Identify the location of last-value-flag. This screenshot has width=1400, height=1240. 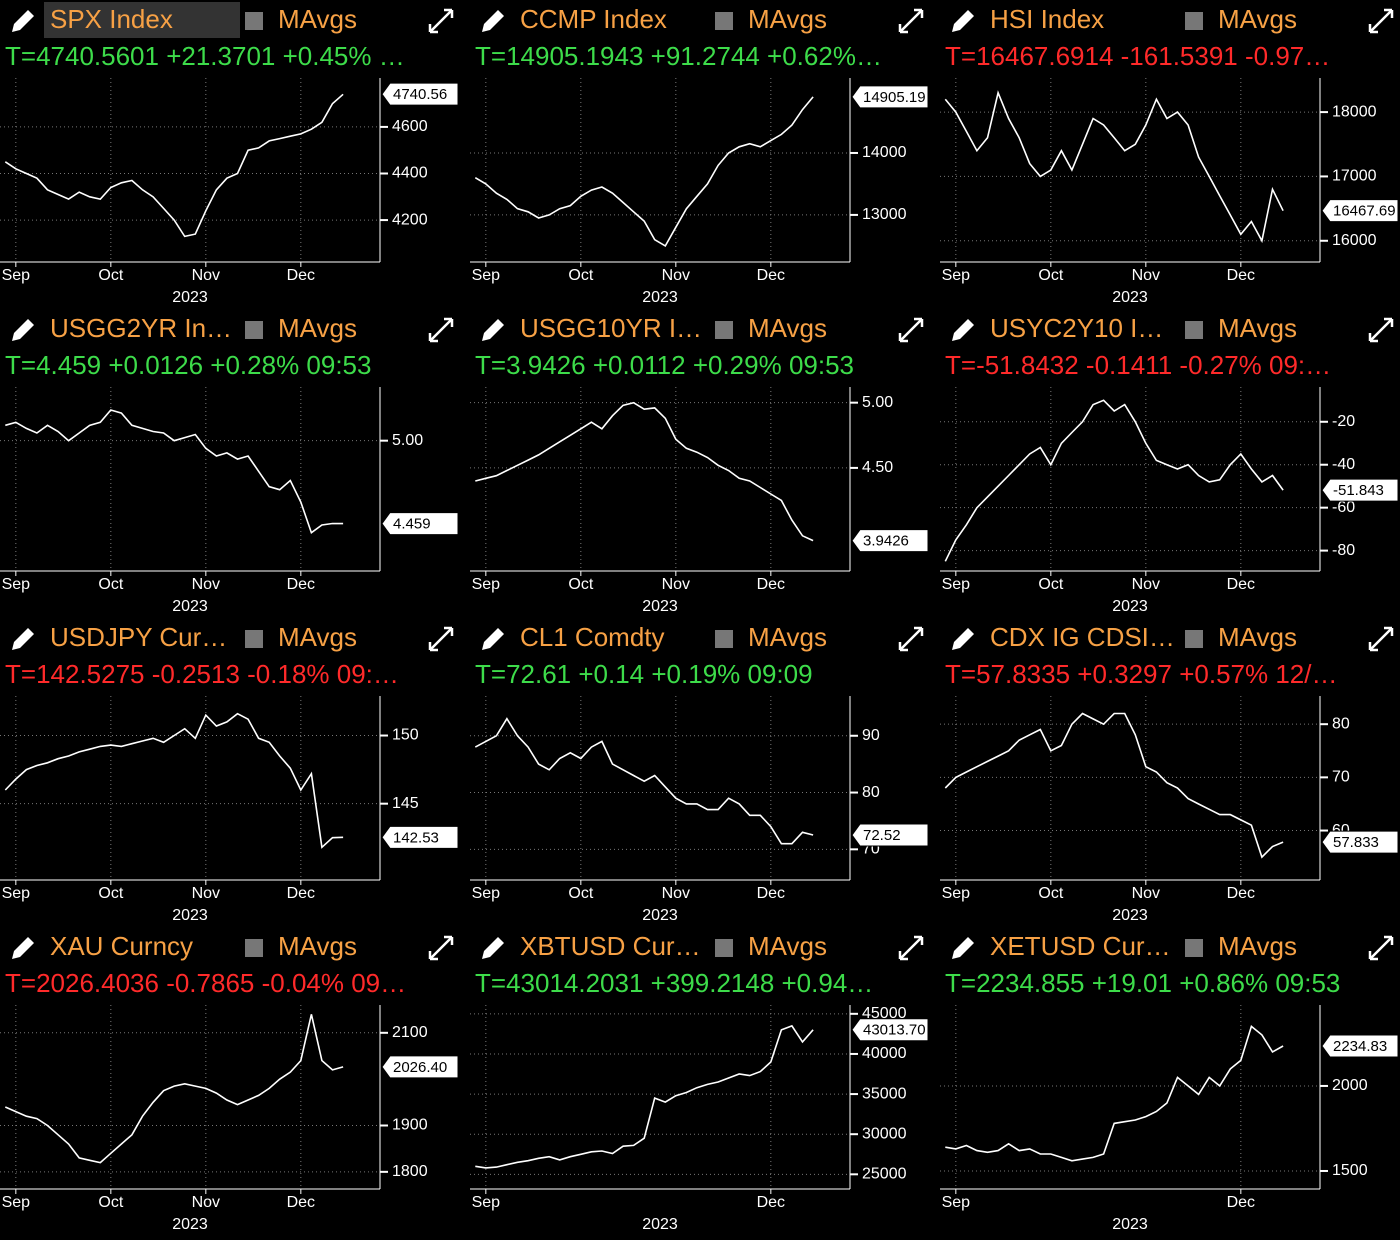
(1360, 842).